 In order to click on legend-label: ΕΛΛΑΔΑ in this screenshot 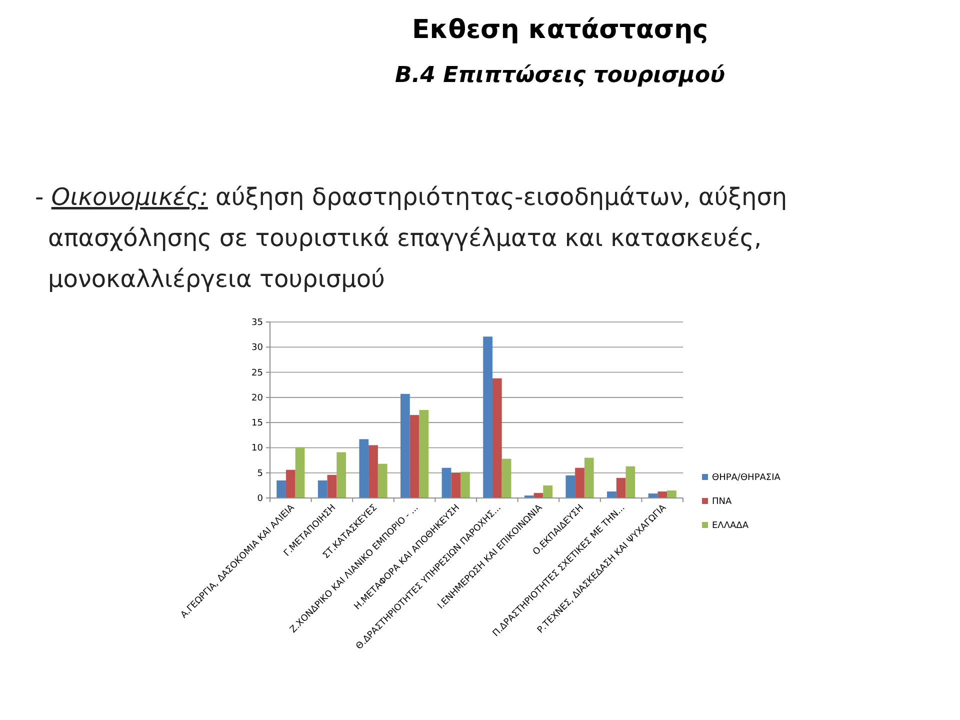, I will do `click(731, 526)`.